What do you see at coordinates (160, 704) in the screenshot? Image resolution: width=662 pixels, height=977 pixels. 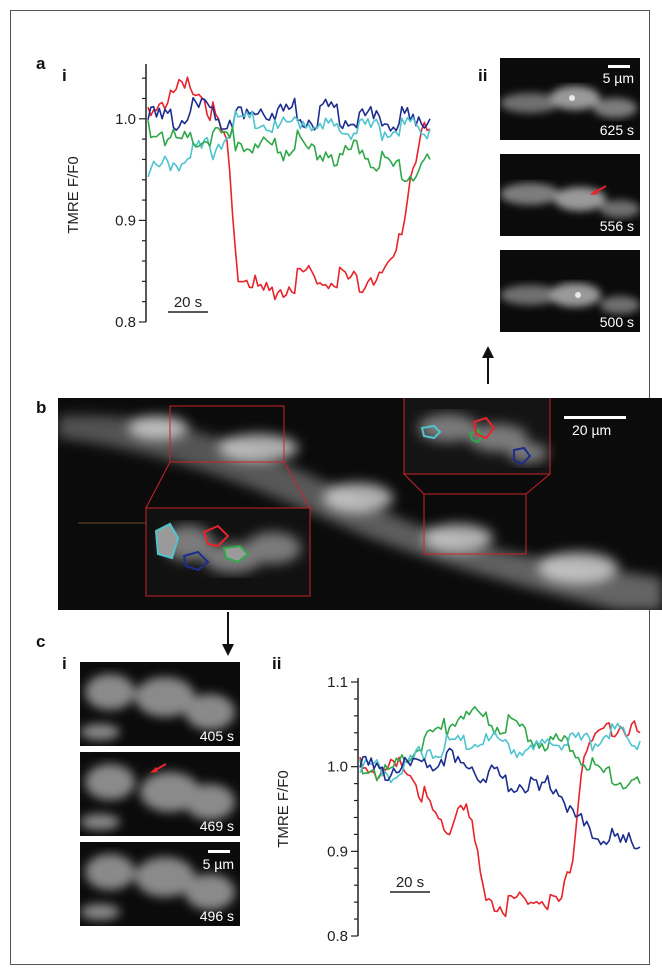 I see `micrograph-c-i-1: 405 s` at bounding box center [160, 704].